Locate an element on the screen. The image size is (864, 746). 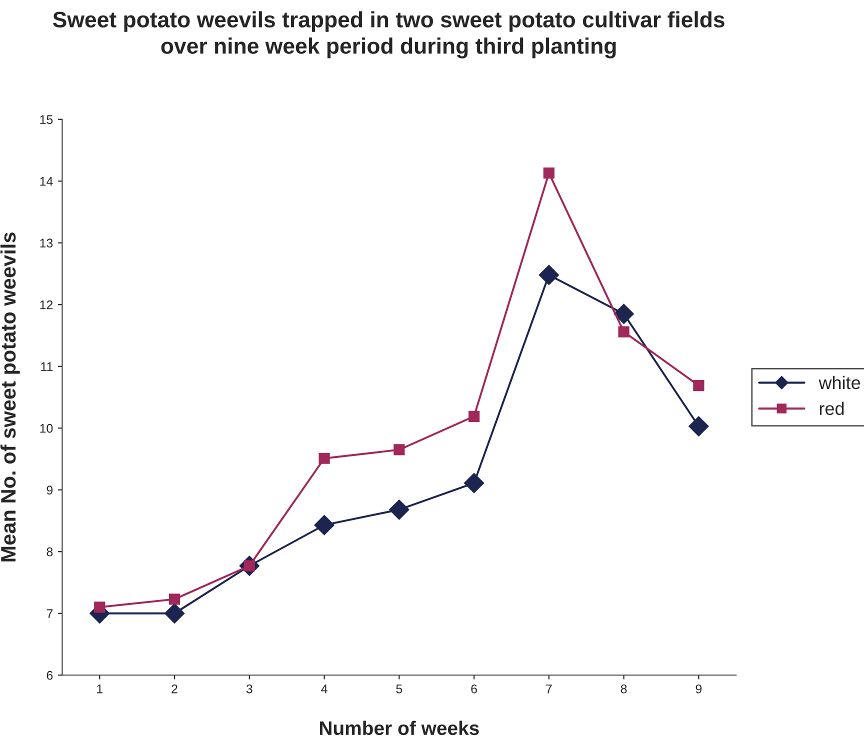
y-tick-label: 13 is located at coordinates (46, 243).